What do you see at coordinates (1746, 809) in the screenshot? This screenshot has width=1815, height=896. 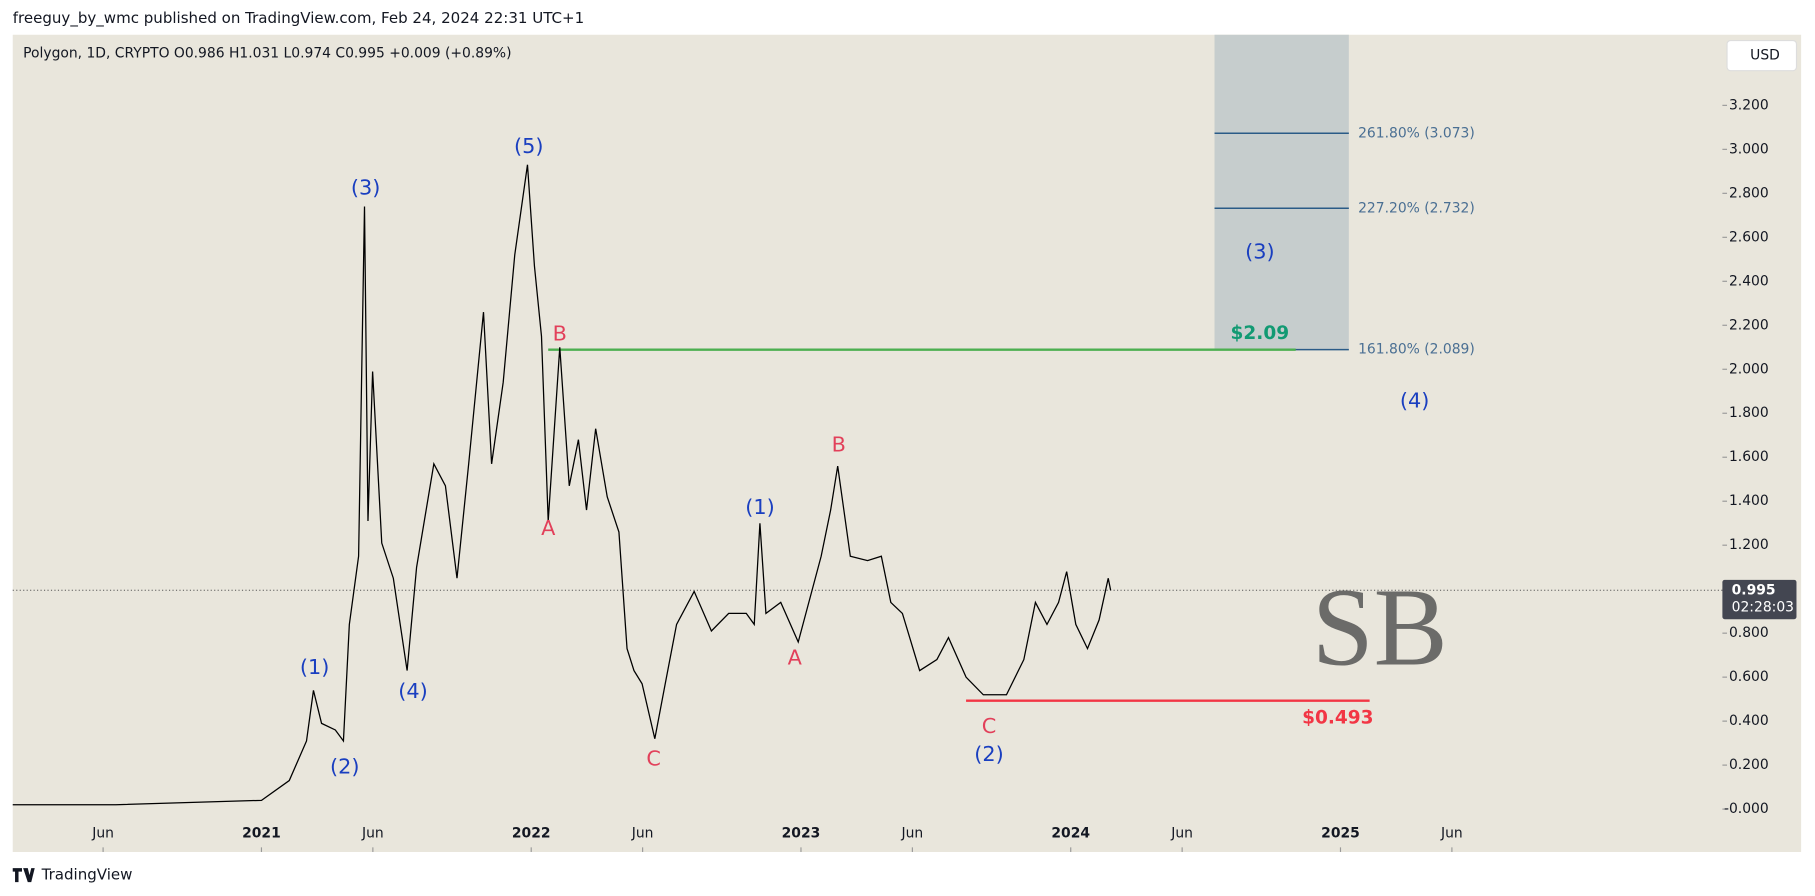 I see `y-tick-label: -0.000` at bounding box center [1746, 809].